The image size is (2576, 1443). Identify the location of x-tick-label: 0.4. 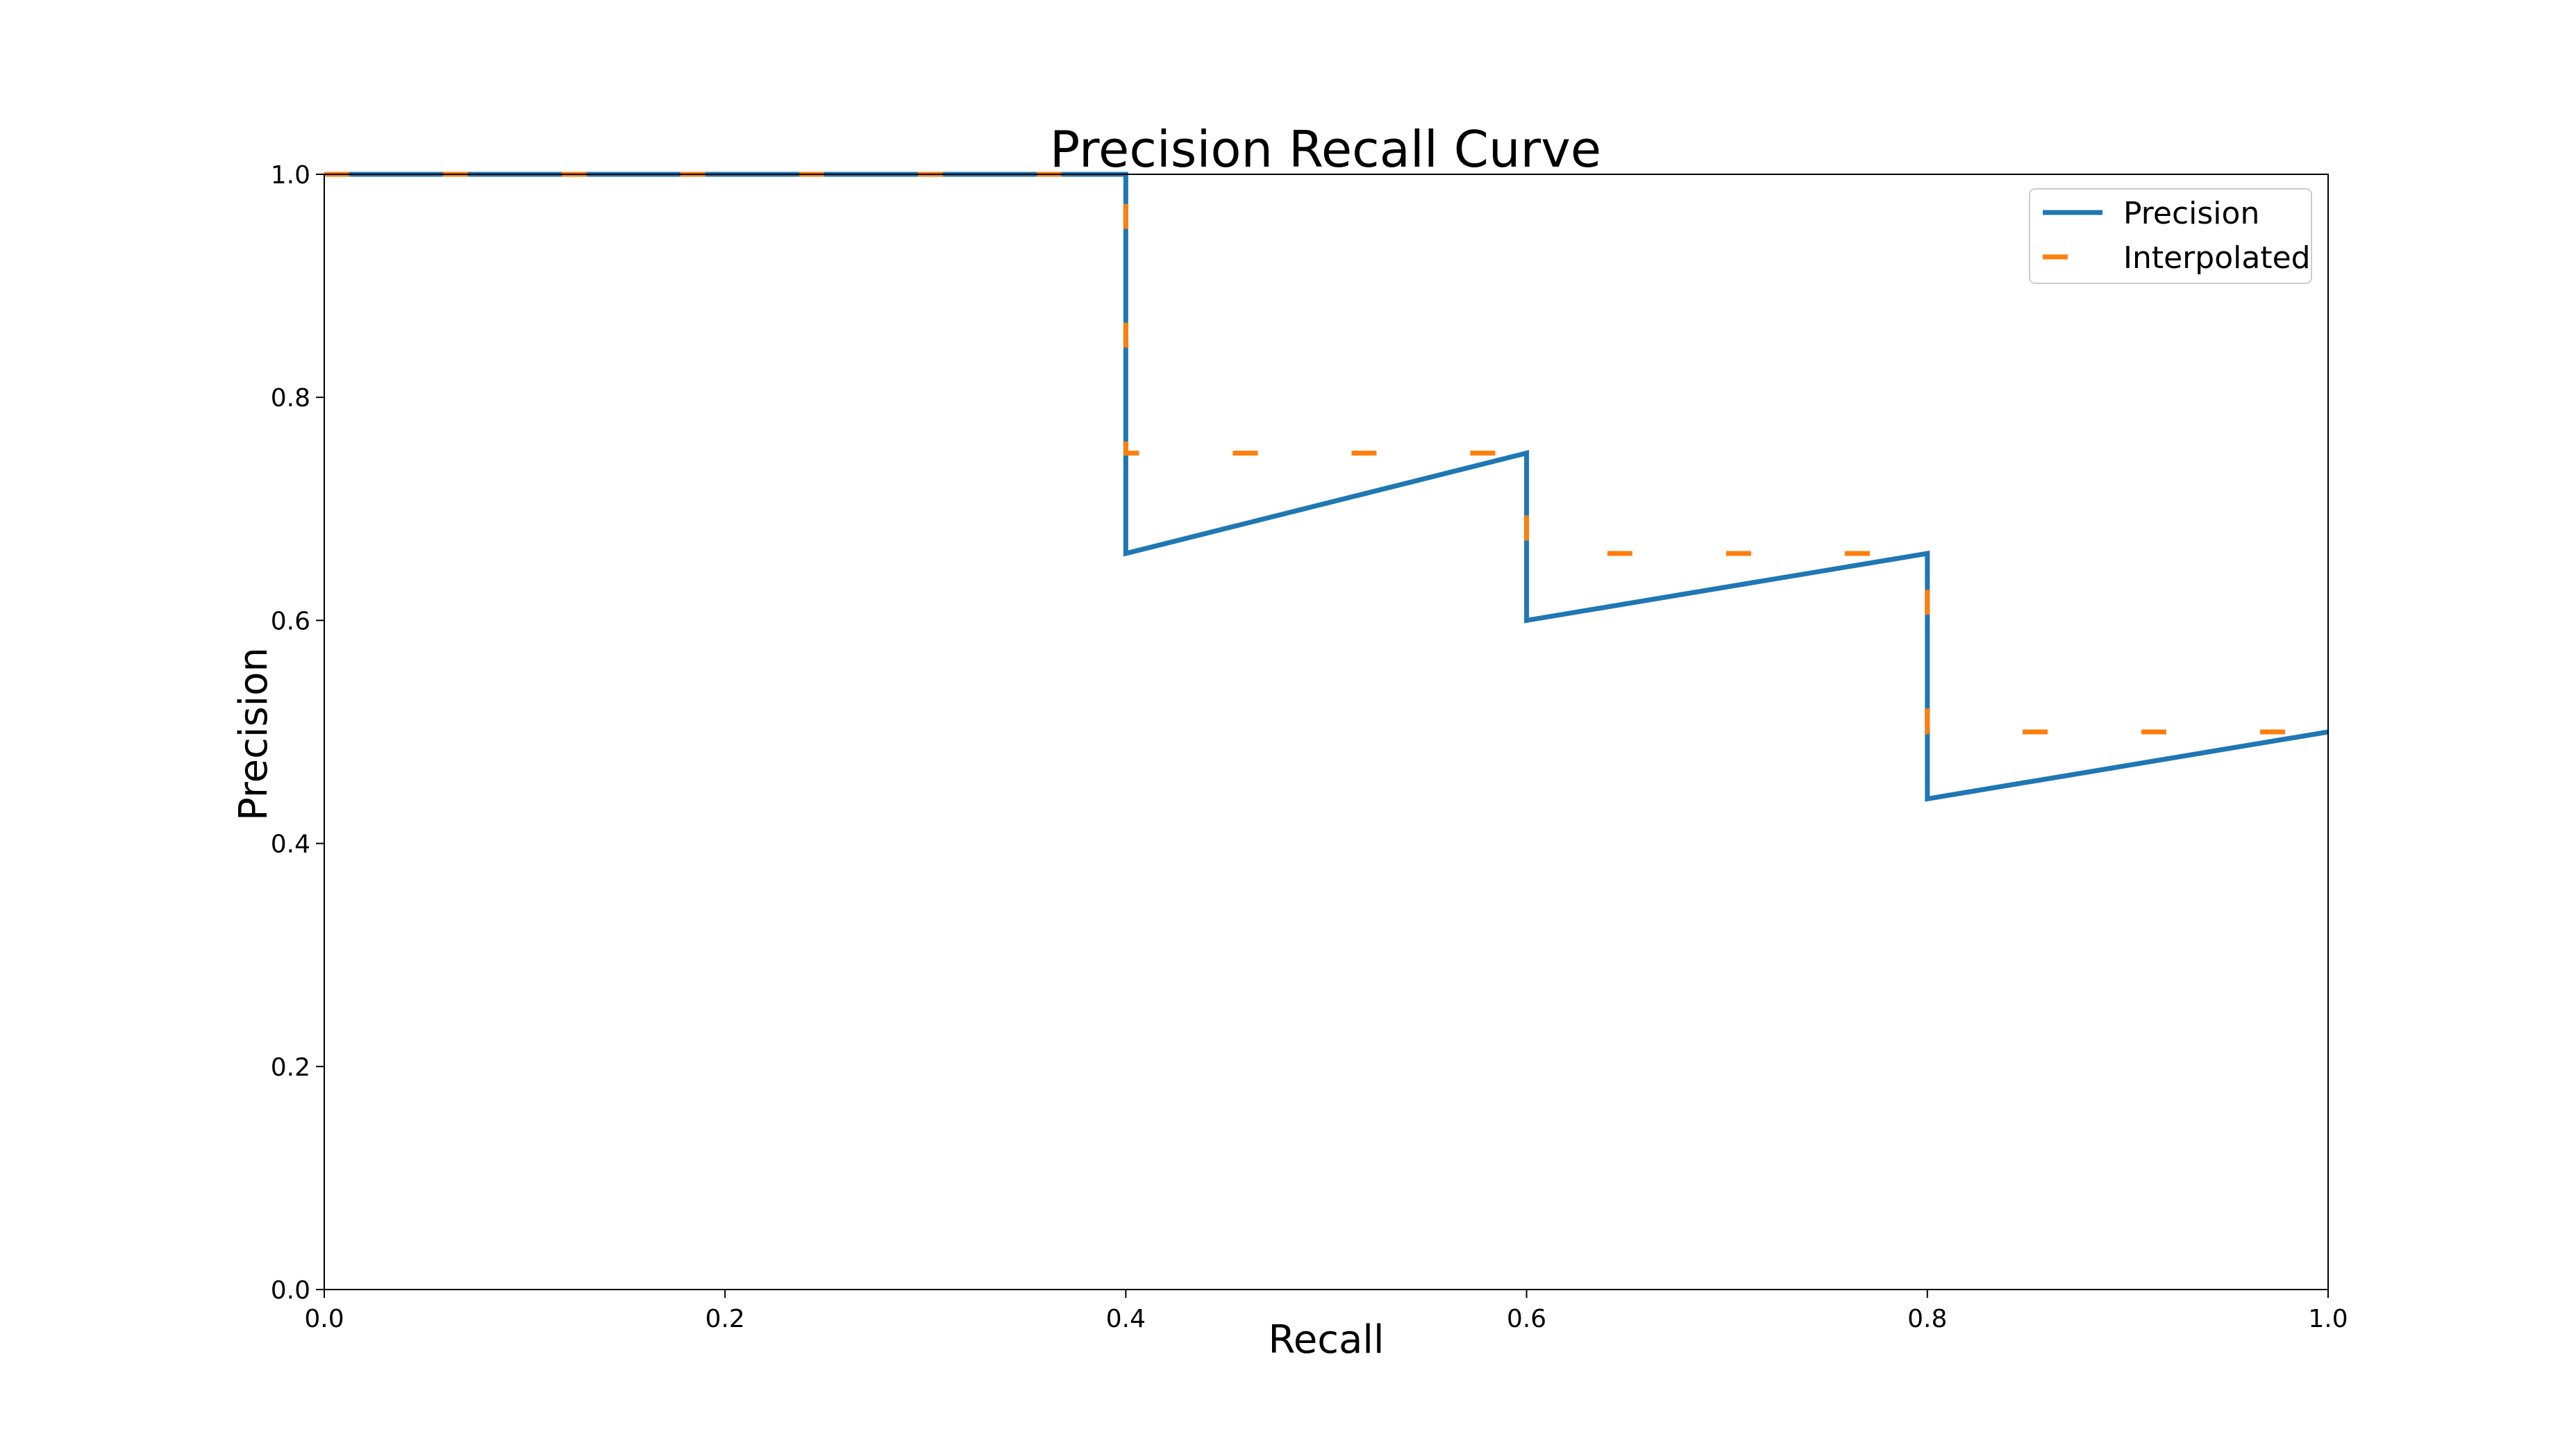
(1126, 1319).